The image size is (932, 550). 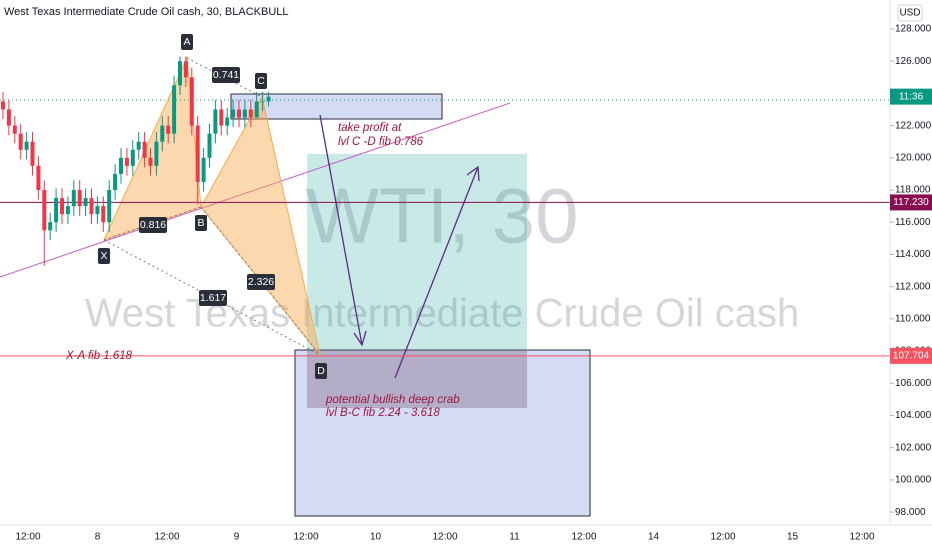 I want to click on currency: USD, so click(x=909, y=13).